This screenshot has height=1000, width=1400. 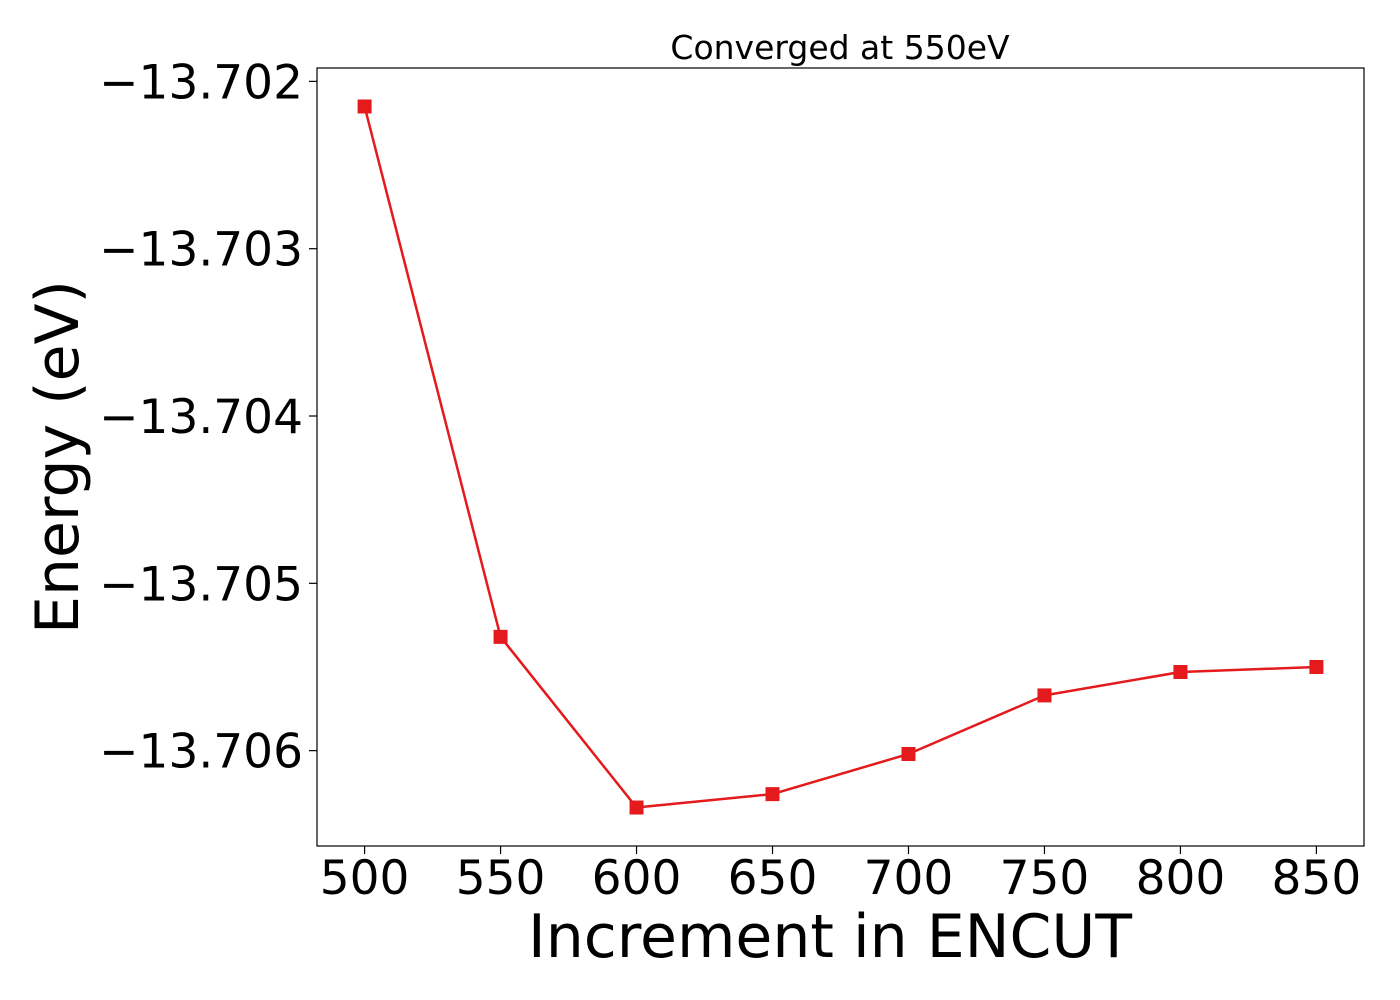 What do you see at coordinates (830, 937) in the screenshot?
I see `x-axis-label: Increment in ENCUT` at bounding box center [830, 937].